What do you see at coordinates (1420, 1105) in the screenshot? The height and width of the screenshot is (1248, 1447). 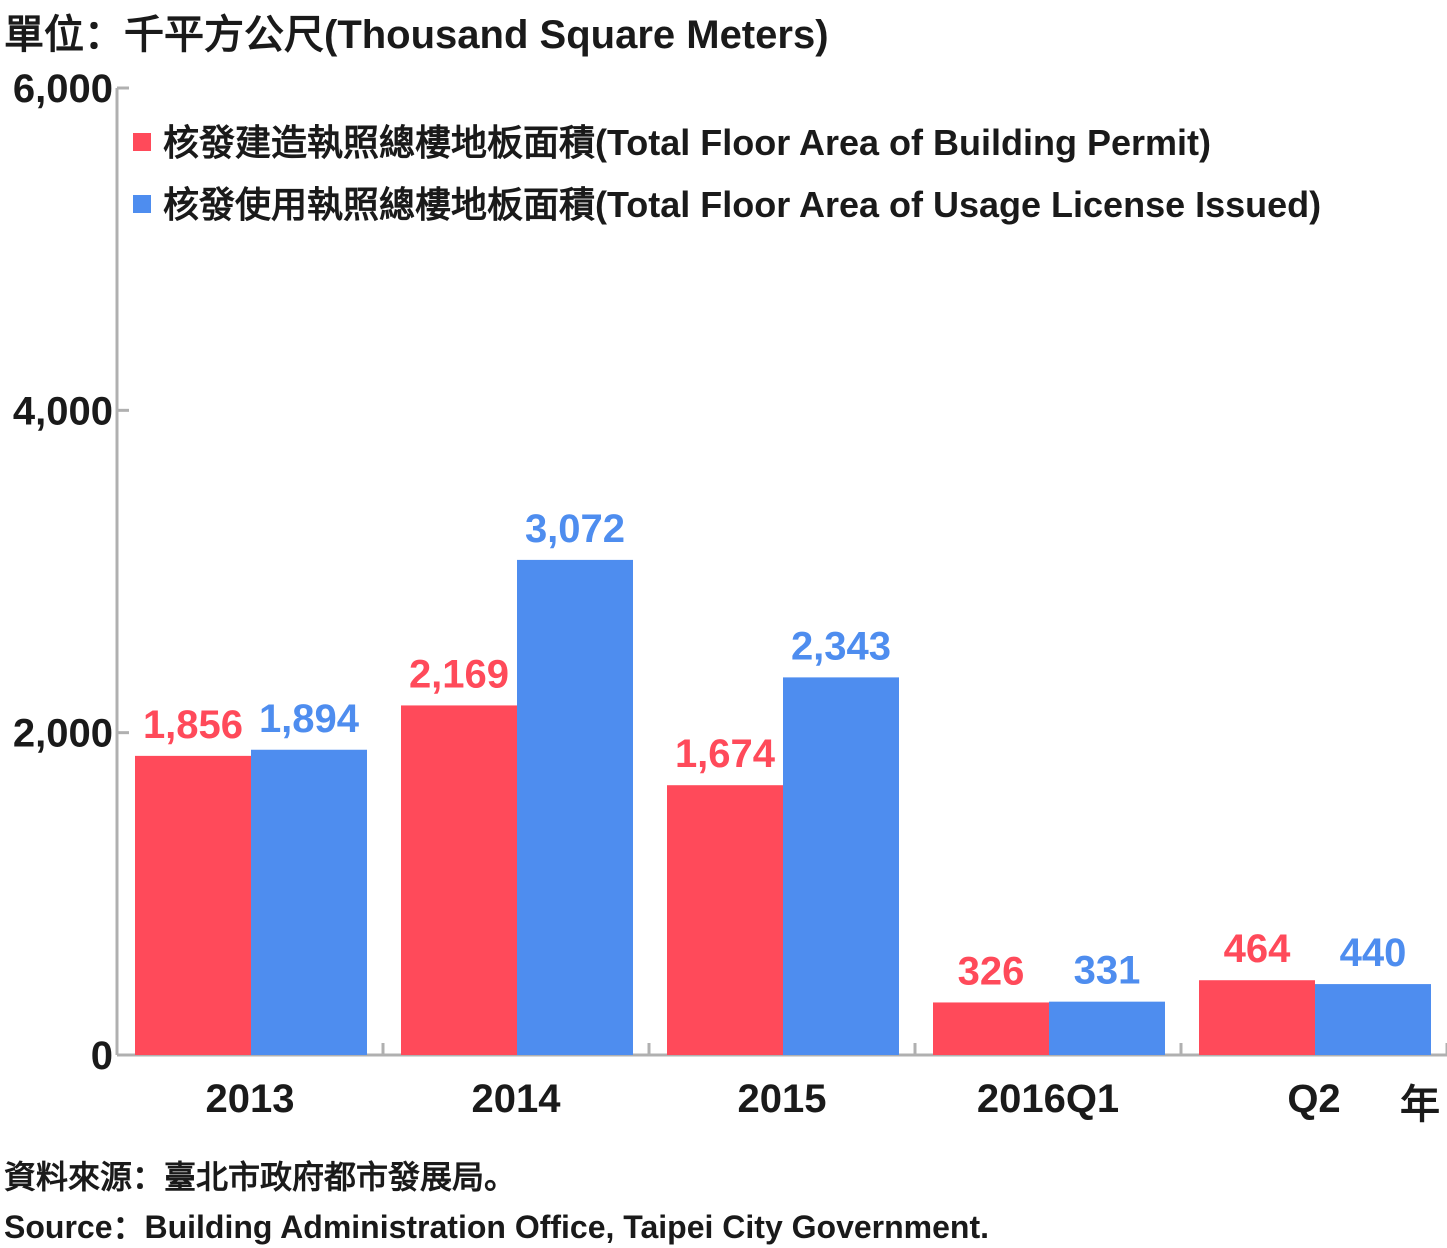 I see `x-axis-unit-label: 年` at bounding box center [1420, 1105].